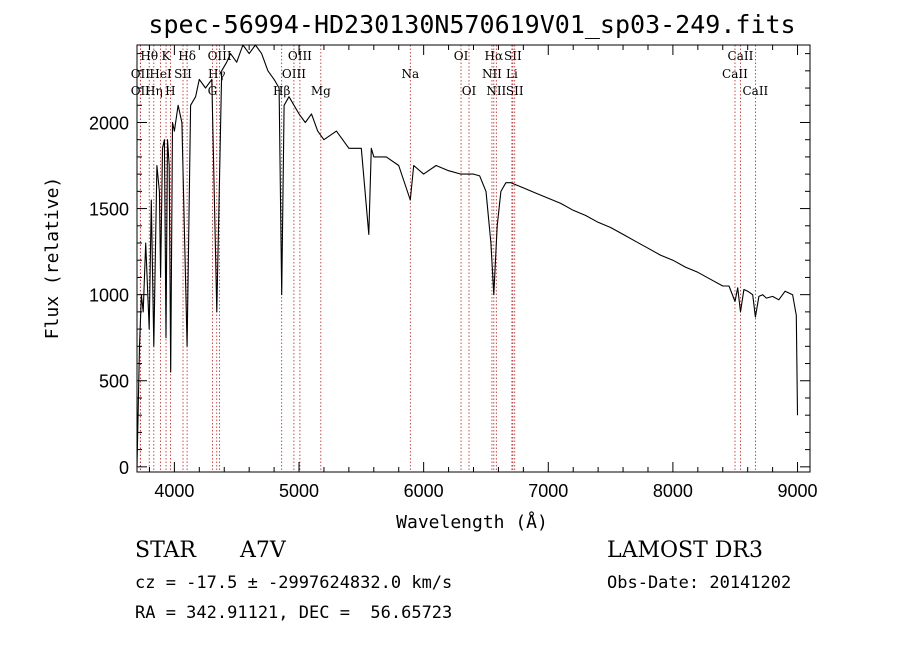 Image resolution: width=900 pixels, height=649 pixels. What do you see at coordinates (183, 74) in the screenshot?
I see `line-marker-label-7: SII` at bounding box center [183, 74].